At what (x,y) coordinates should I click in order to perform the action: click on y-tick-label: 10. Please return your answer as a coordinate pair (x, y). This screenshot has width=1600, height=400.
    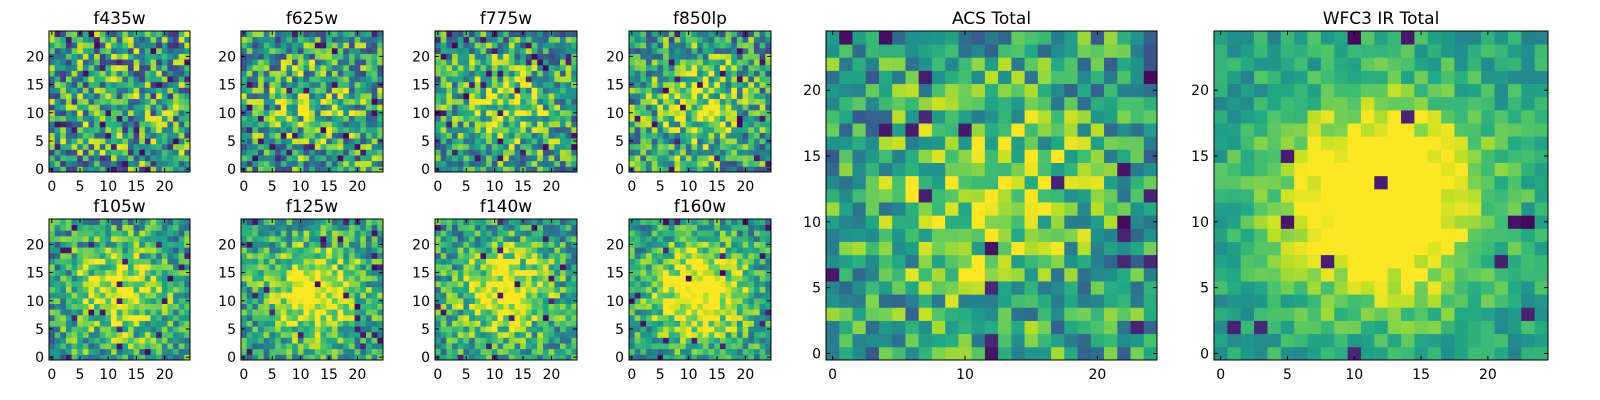
    Looking at the image, I should click on (227, 302).